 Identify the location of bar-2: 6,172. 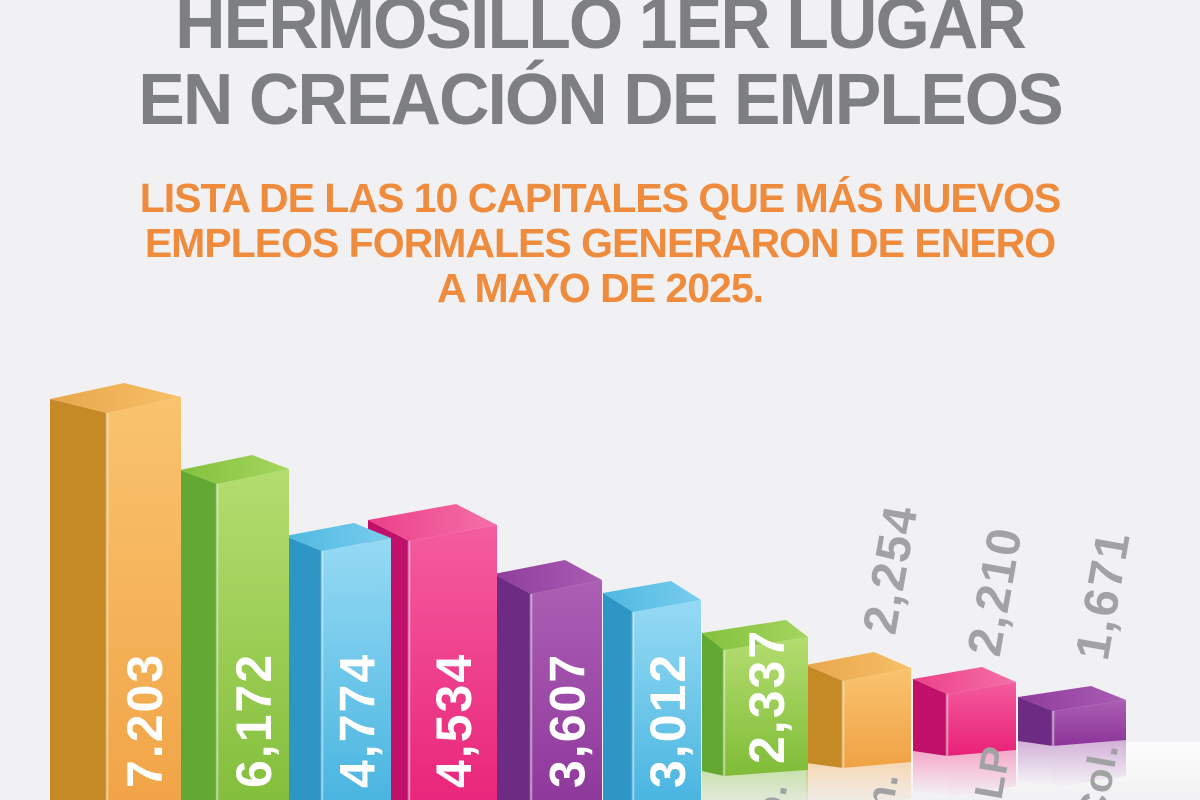
(234, 627).